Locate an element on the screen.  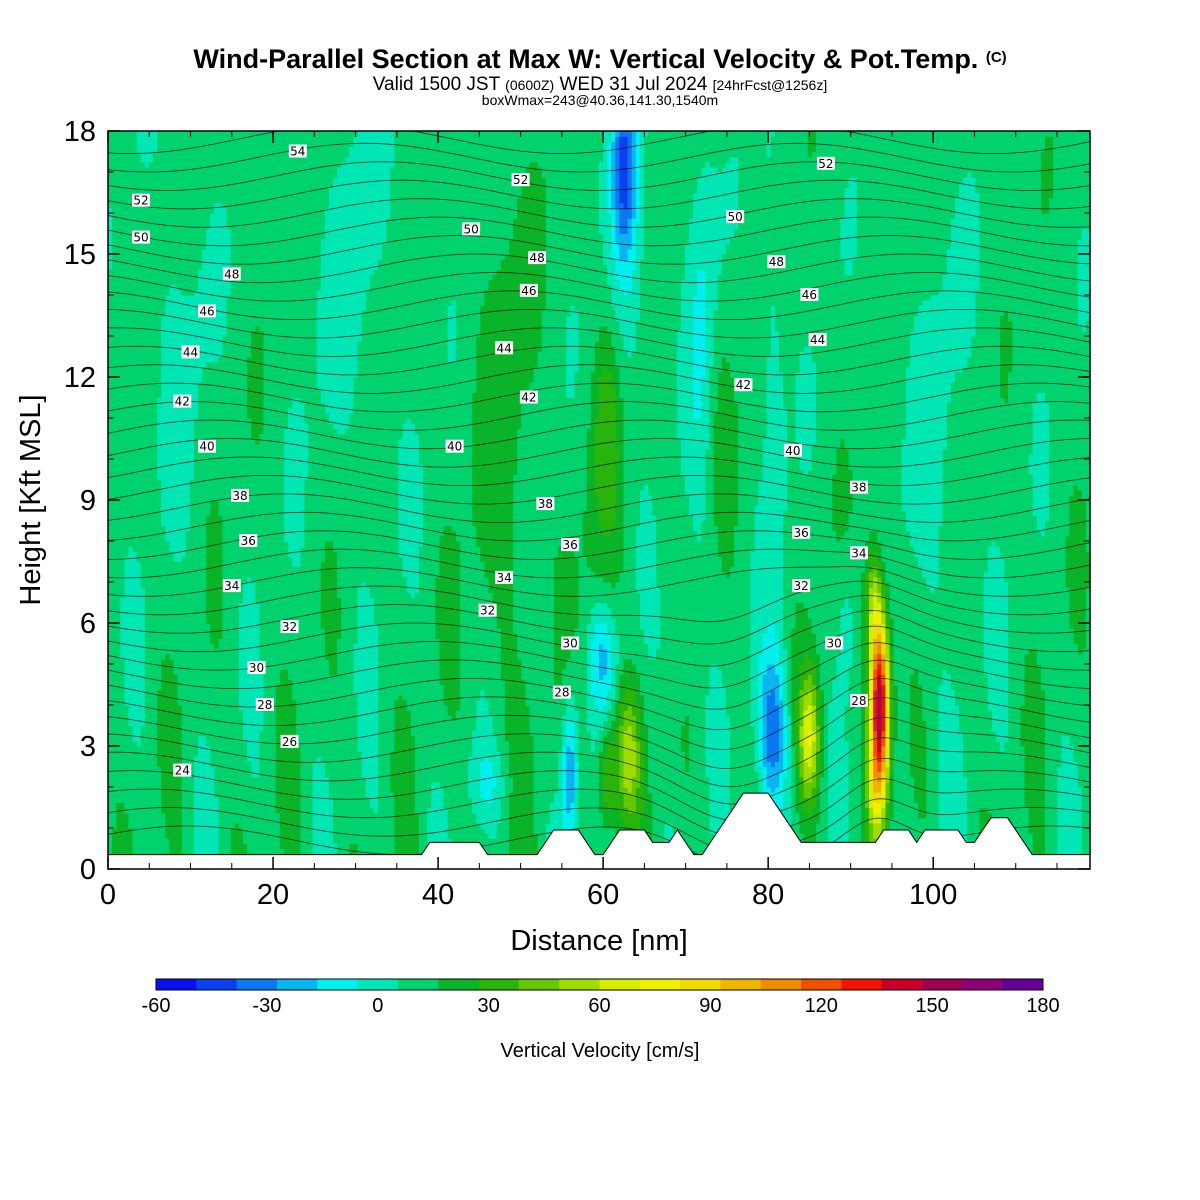
y-tick-label: 15 is located at coordinates (80, 255).